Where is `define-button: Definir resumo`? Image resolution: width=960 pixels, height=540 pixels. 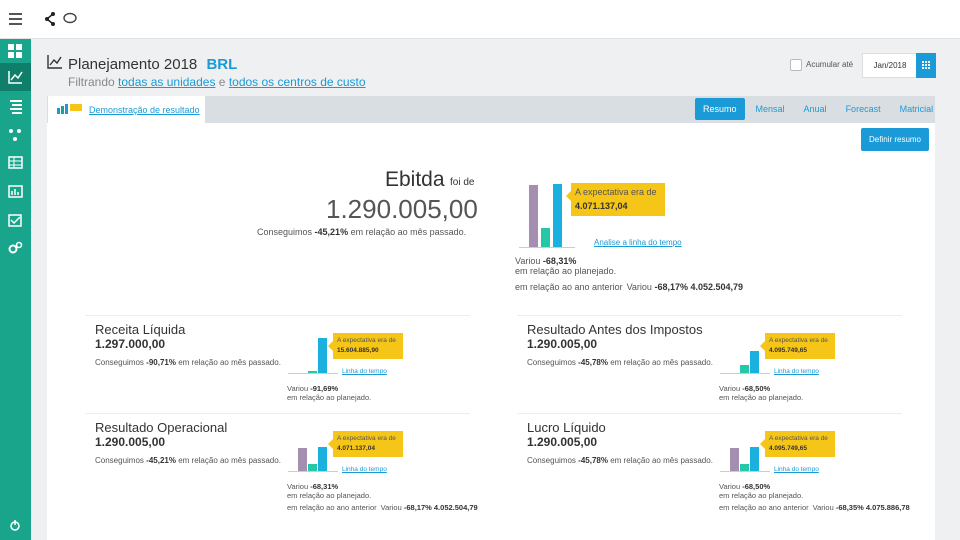 define-button: Definir resumo is located at coordinates (895, 139).